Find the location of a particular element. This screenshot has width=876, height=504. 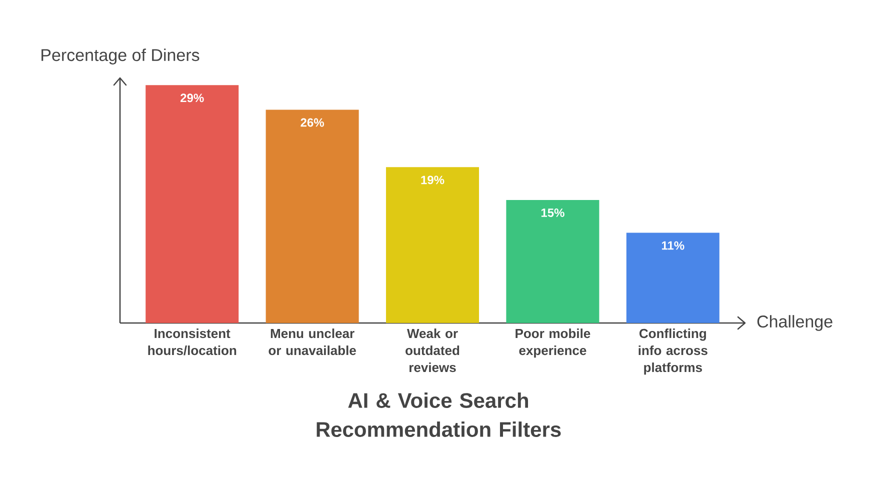

data-label: 11% is located at coordinates (673, 245).